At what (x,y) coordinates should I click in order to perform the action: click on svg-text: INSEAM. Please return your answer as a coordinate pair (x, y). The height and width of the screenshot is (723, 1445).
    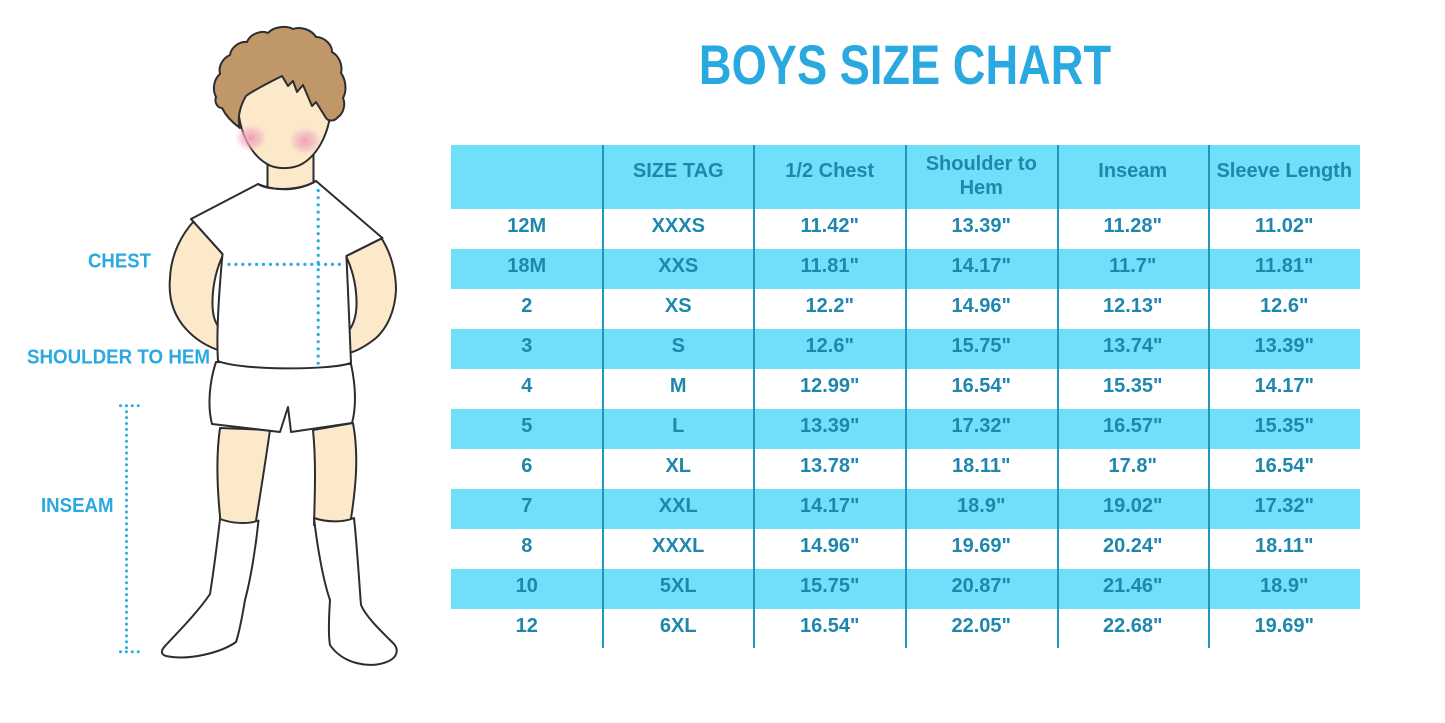
    Looking at the image, I should click on (77, 506).